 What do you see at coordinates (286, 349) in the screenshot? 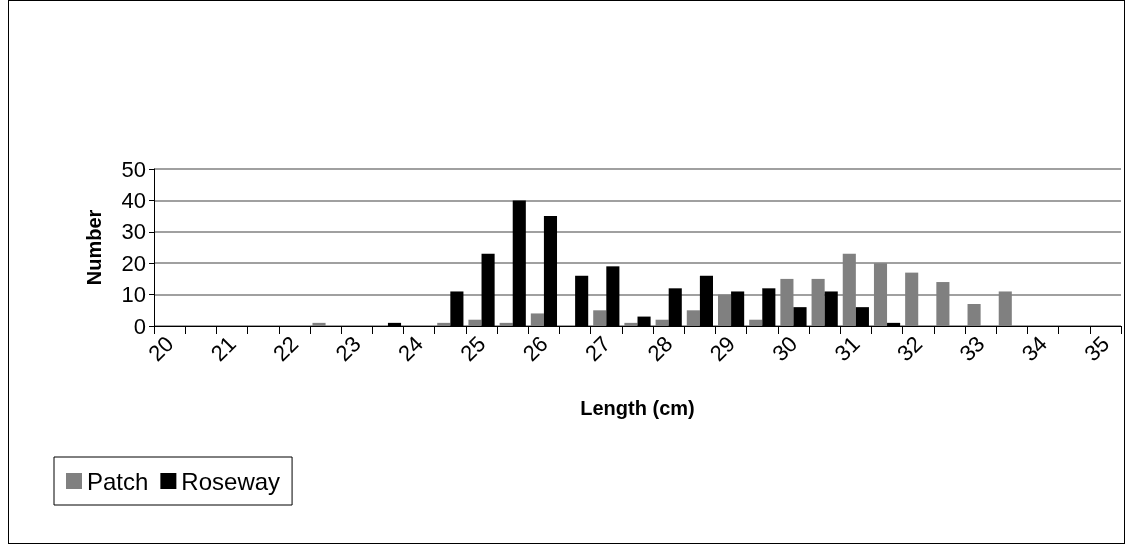
I see `x-tick-label: 22` at bounding box center [286, 349].